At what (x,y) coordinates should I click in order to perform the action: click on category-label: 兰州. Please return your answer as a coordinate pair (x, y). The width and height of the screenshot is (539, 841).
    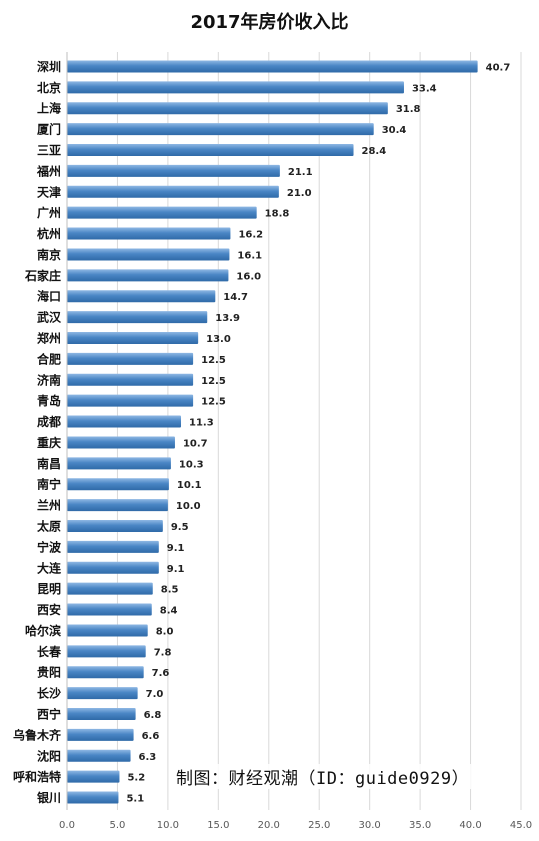
    Looking at the image, I should click on (49, 505).